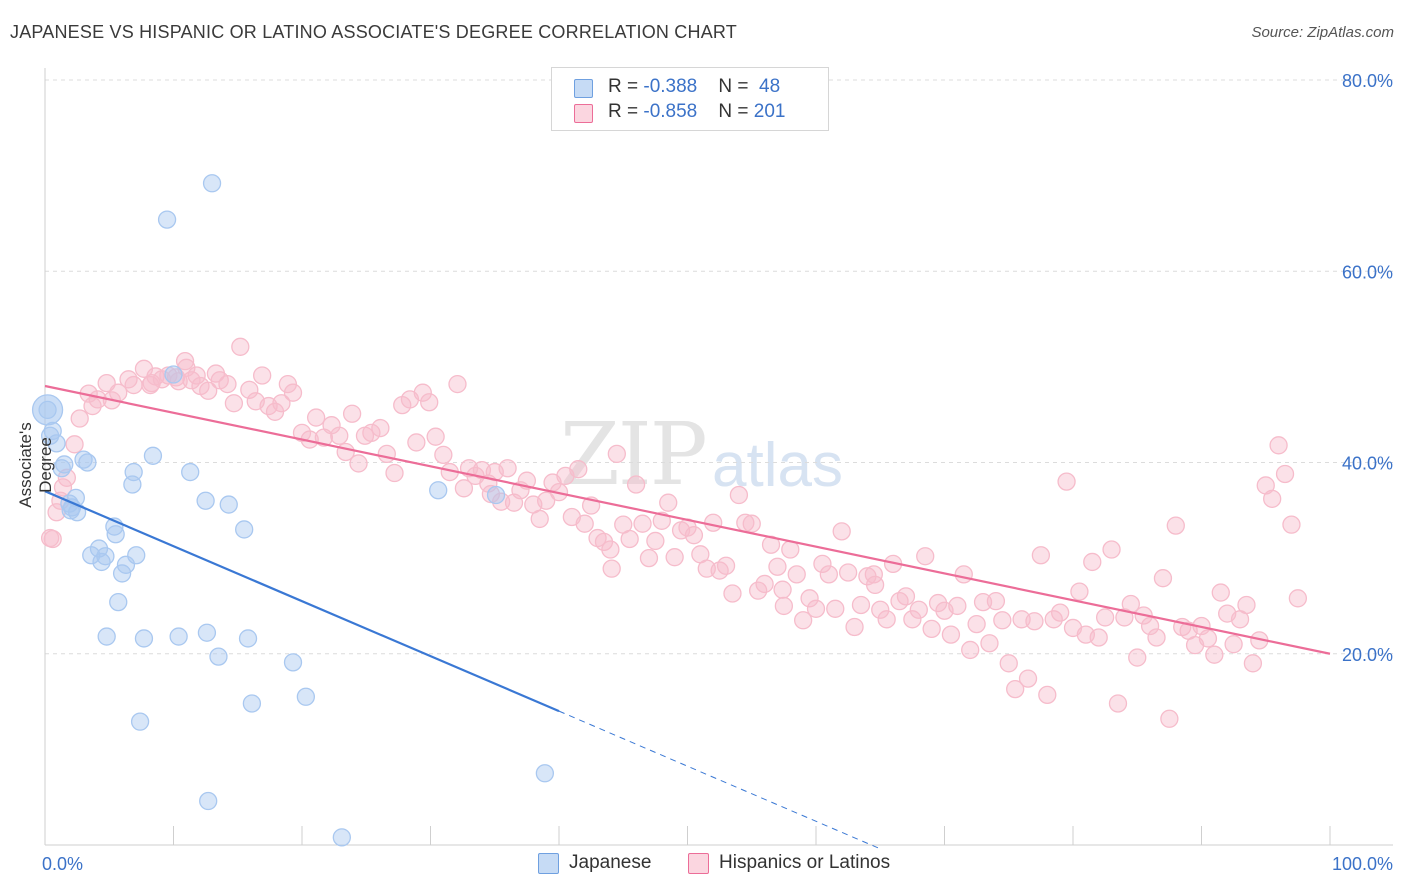 This screenshot has height=892, width=1406. I want to click on japanese-trend-extension, so click(719, 780).